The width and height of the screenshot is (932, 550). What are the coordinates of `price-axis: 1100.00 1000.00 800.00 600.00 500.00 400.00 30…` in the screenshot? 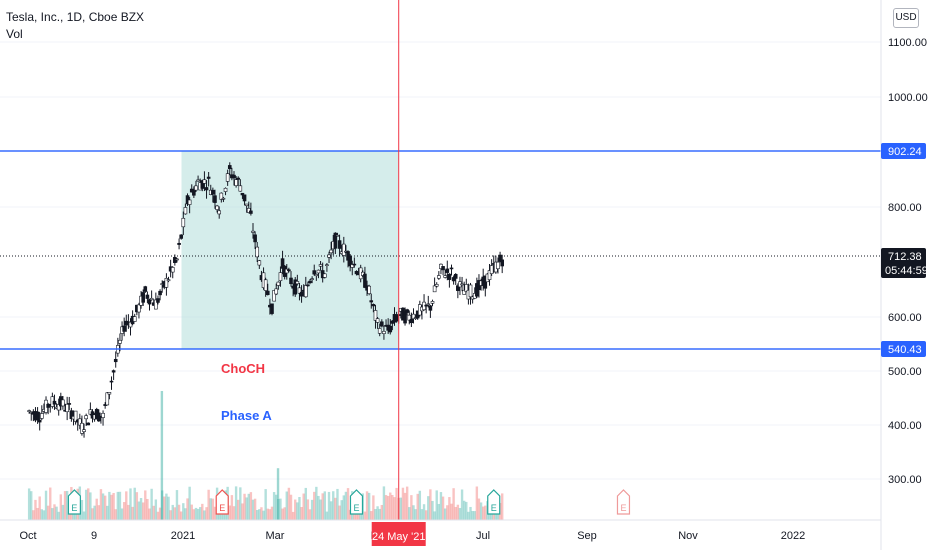 It's located at (904, 275).